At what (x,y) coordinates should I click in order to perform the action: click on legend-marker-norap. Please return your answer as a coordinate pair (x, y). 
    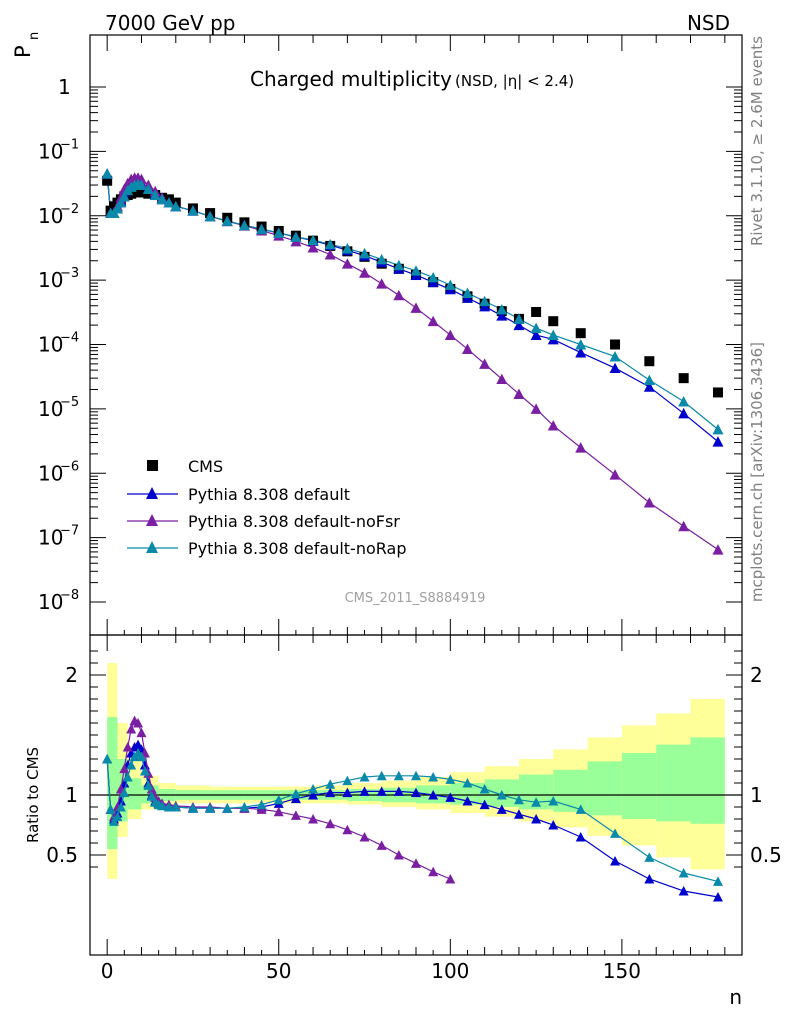
    Looking at the image, I should click on (152, 547).